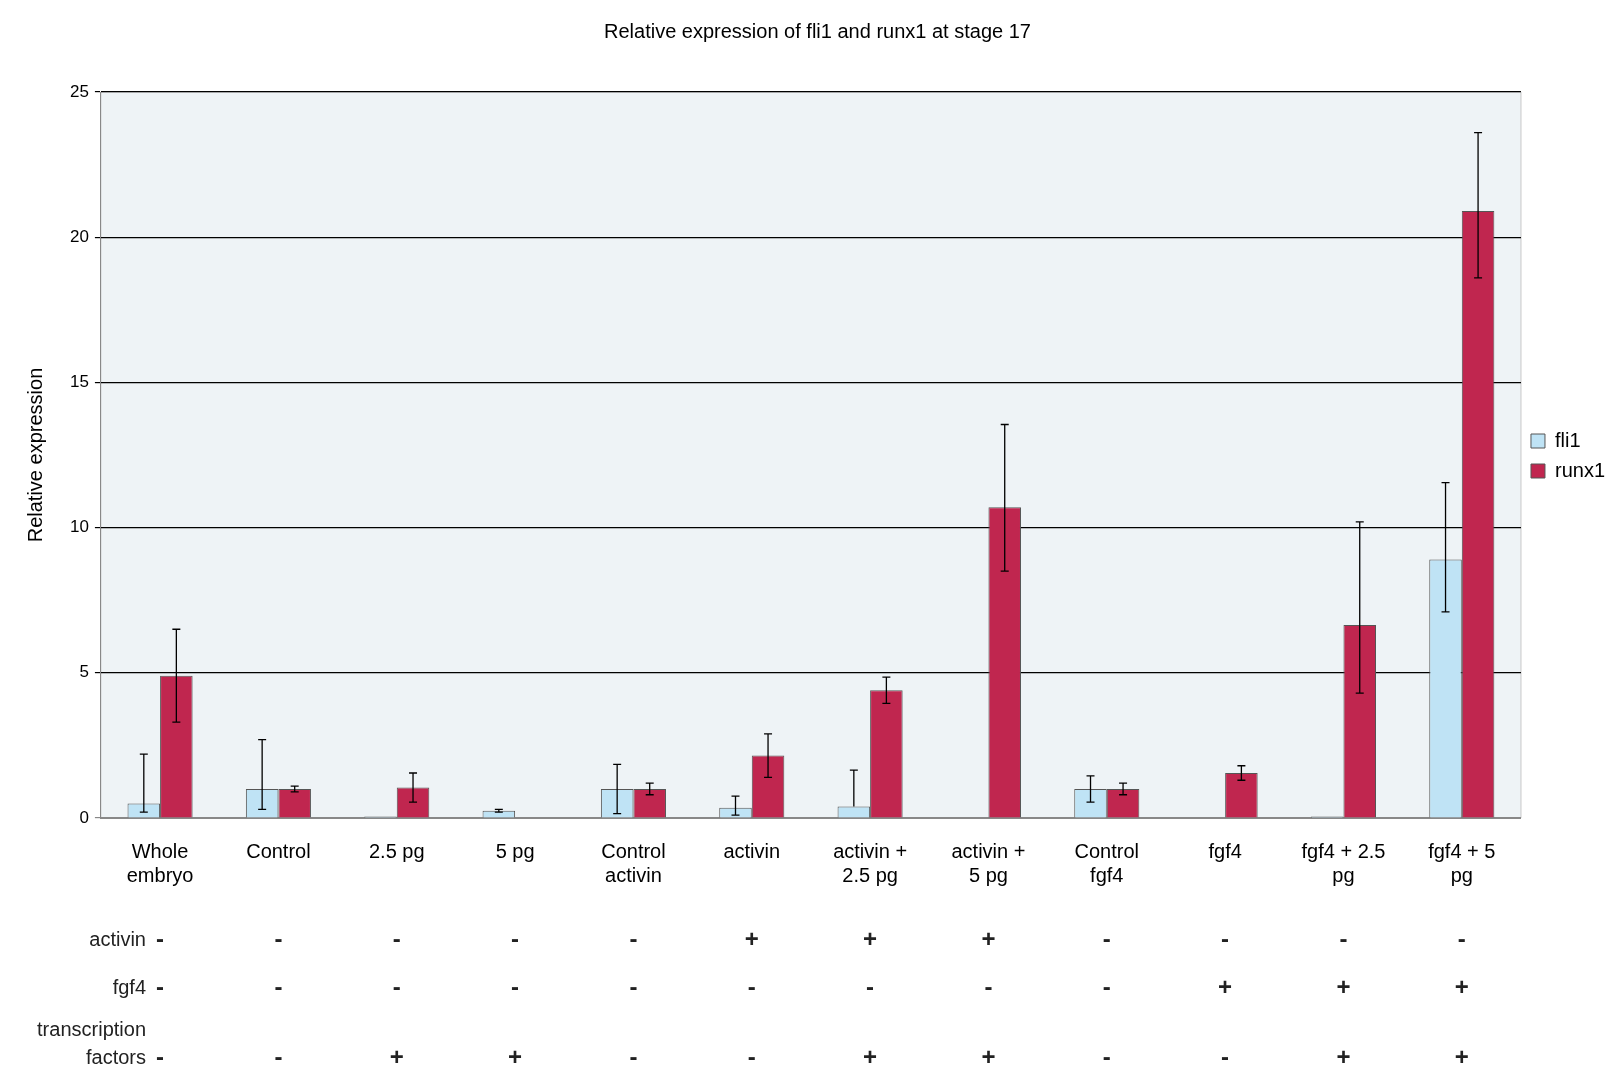 This screenshot has height=1077, width=1623. I want to click on y-axis-title: Relative expression, so click(34, 455).